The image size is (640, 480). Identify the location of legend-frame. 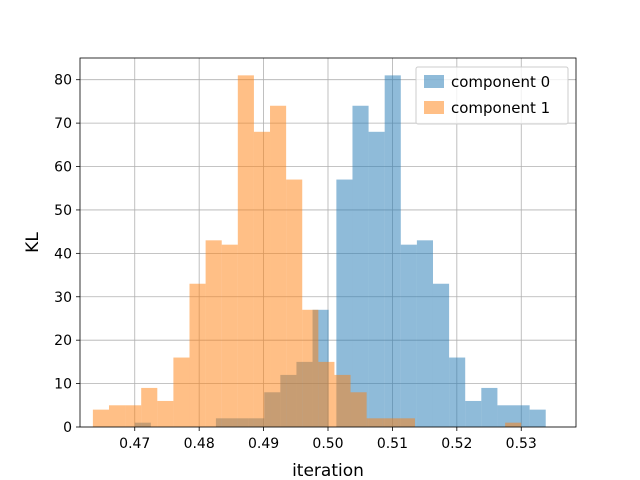
(492, 95).